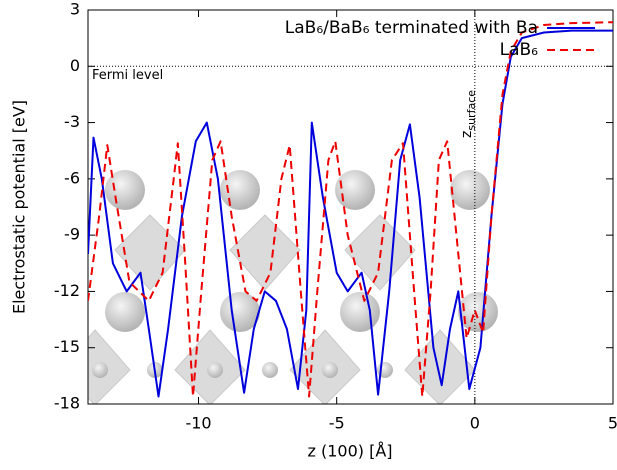  Describe the element at coordinates (612, 423) in the screenshot. I see `x-tick-label: 5` at that location.